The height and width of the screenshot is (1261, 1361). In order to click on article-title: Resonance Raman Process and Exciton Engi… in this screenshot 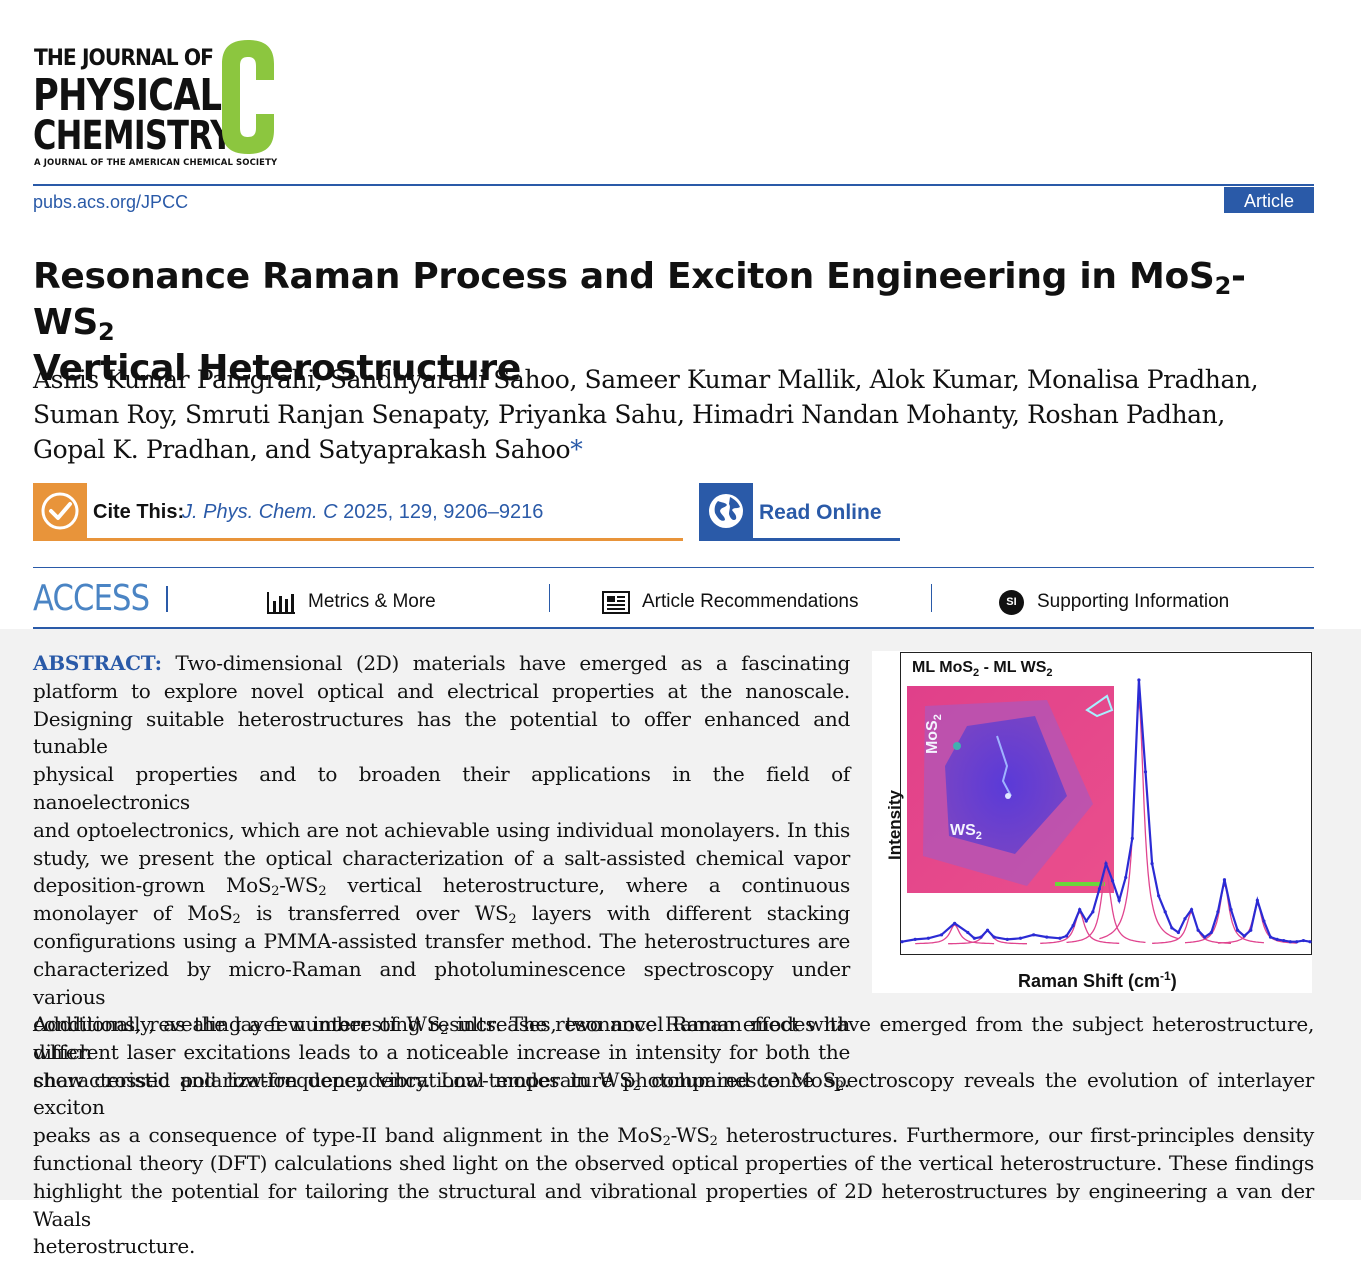, I will do `click(678, 323)`.